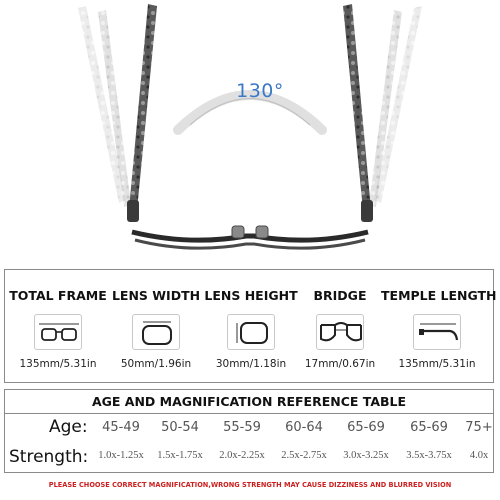 Image resolution: width=500 pixels, height=500 pixels. I want to click on temple-length-icon, so click(437, 332).